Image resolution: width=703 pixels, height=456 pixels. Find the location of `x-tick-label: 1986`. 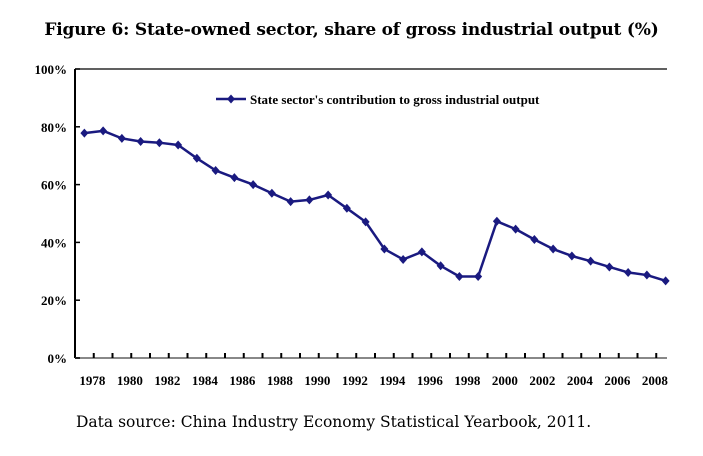

x-tick-label: 1986 is located at coordinates (242, 380).